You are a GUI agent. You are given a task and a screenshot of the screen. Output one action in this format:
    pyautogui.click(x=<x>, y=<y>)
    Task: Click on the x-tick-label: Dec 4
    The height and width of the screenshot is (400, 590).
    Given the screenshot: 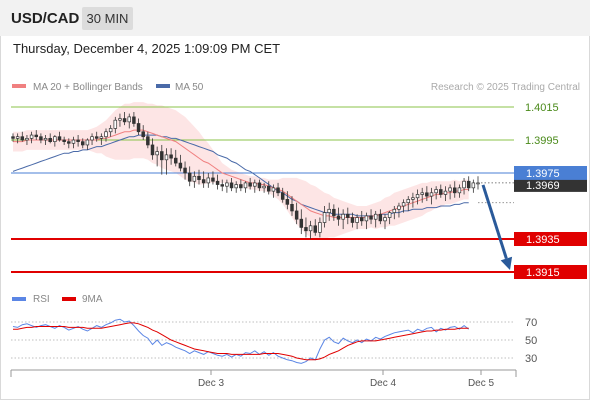 What is the action you would take?
    pyautogui.click(x=383, y=383)
    